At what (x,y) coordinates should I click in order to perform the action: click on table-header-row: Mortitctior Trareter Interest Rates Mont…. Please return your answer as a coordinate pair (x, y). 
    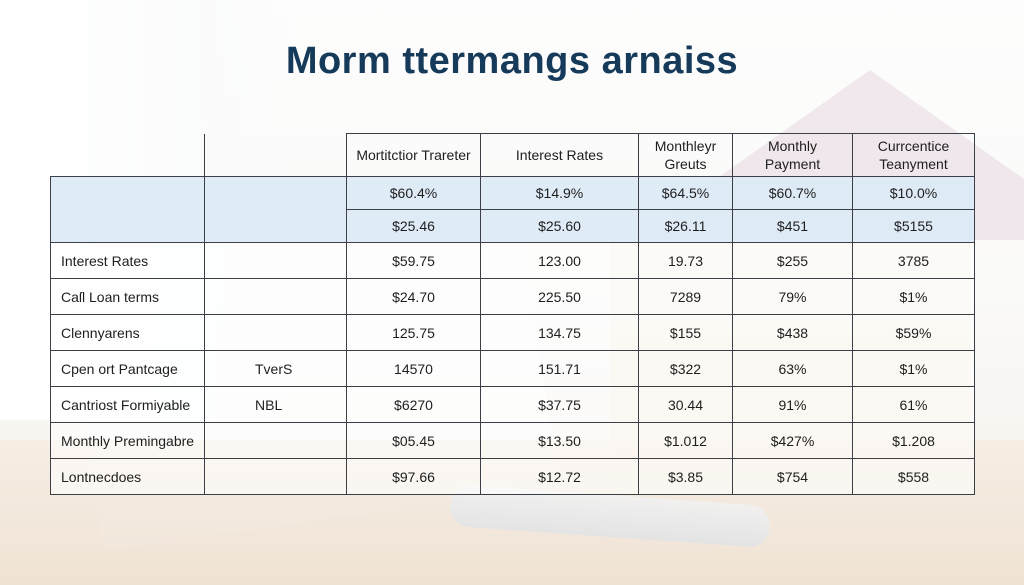
    Looking at the image, I should click on (512, 155).